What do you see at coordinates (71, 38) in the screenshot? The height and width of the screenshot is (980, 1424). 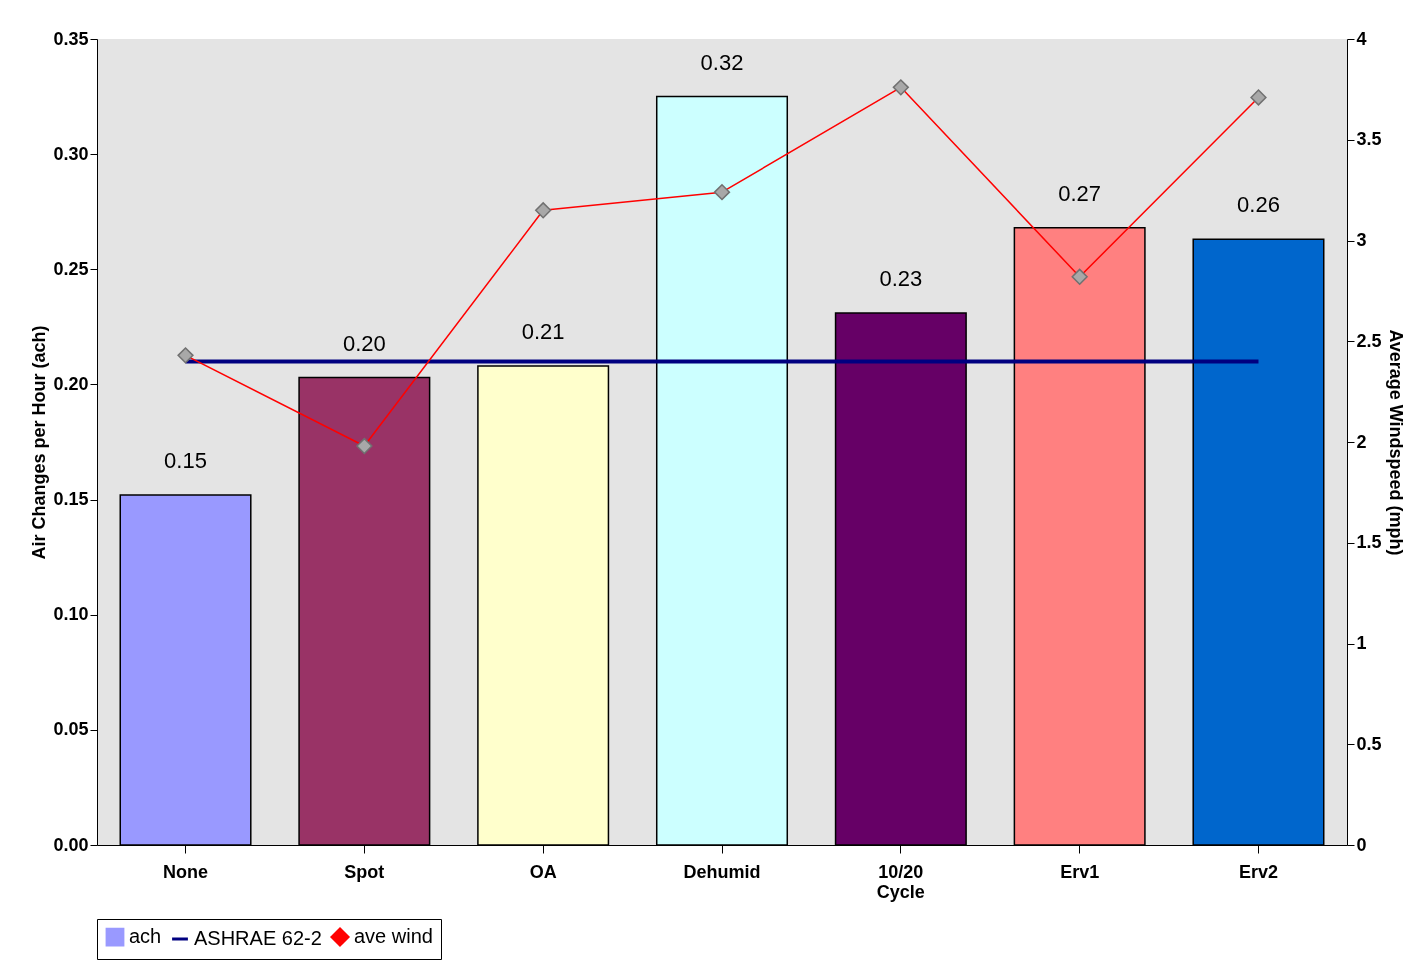 I see `y-tick-label: 0.35` at bounding box center [71, 38].